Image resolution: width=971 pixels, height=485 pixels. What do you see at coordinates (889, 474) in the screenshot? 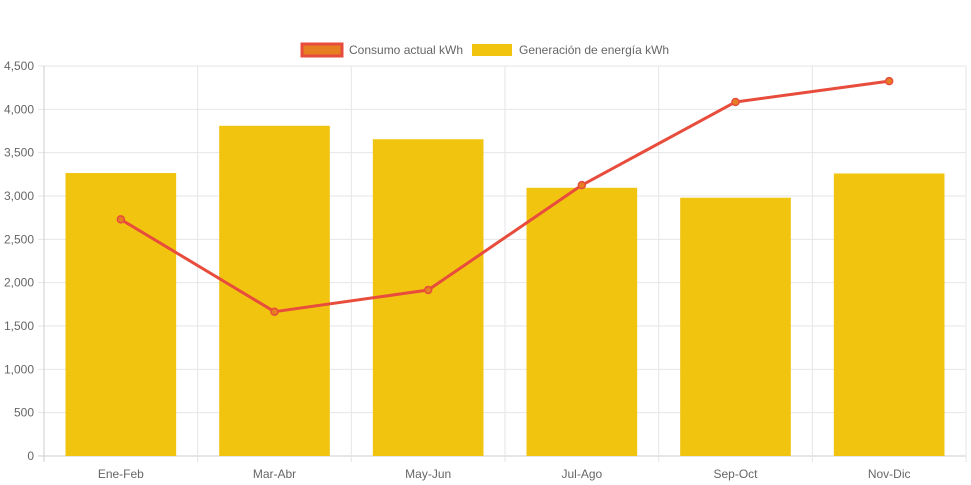
I see `x-tick-label: Nov-Dic` at bounding box center [889, 474].